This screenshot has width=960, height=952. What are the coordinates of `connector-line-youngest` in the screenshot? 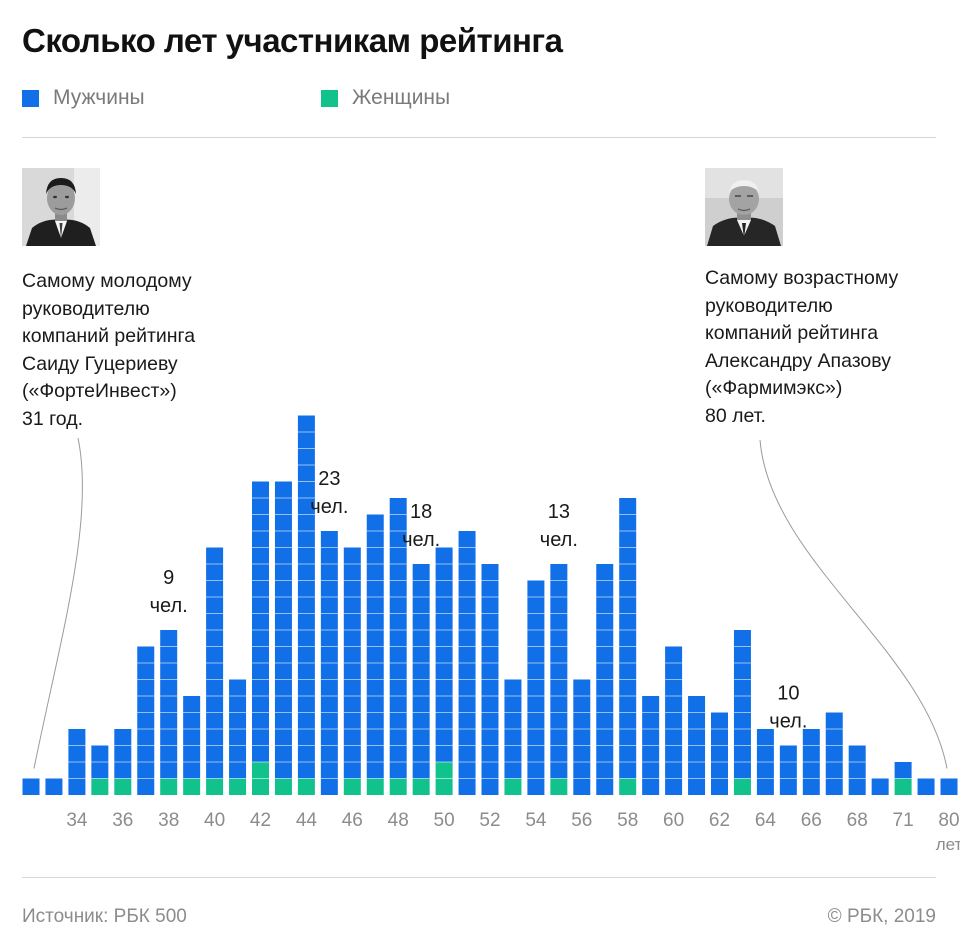 It's located at (58, 603).